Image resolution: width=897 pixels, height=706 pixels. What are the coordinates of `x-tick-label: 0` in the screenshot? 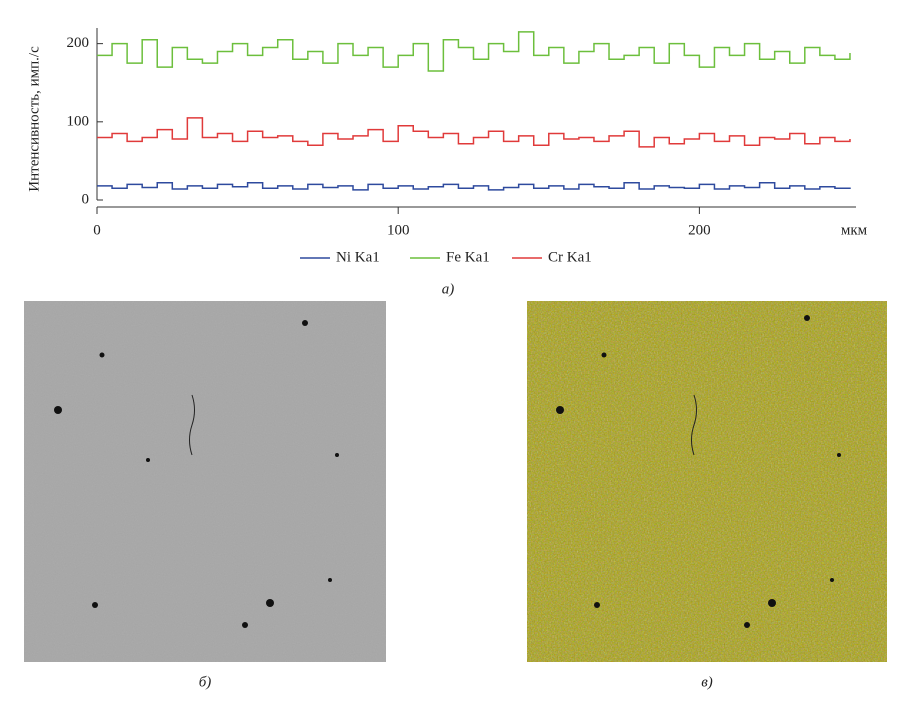 It's located at (97, 230).